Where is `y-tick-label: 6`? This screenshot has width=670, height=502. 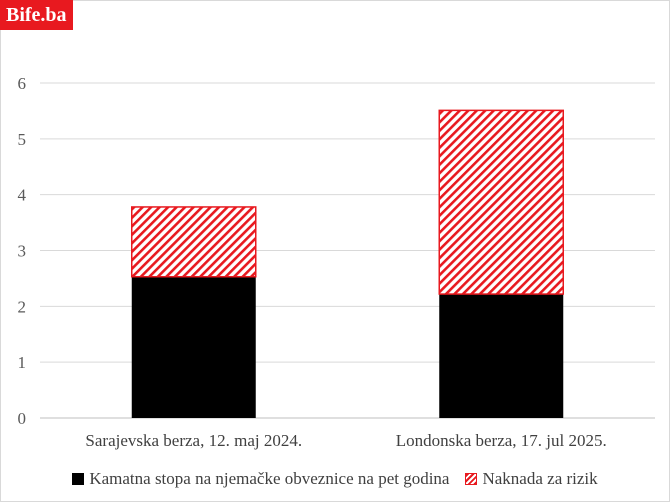
y-tick-label: 6 is located at coordinates (22, 83).